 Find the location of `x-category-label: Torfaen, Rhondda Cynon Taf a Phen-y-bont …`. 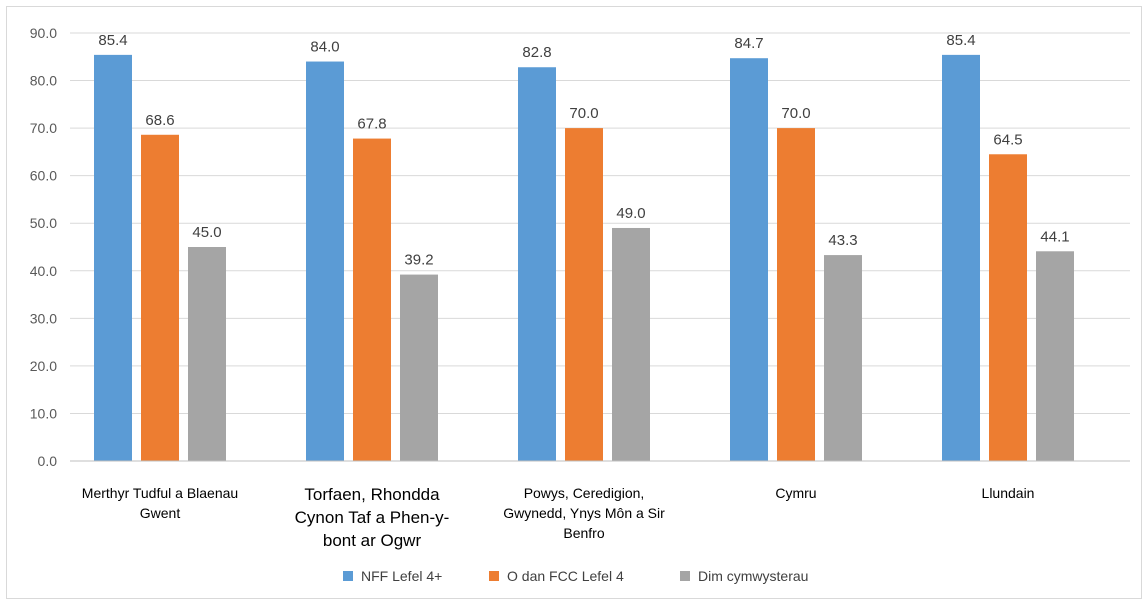

x-category-label: Torfaen, Rhondda Cynon Taf a Phen-y-bont … is located at coordinates (372, 517).